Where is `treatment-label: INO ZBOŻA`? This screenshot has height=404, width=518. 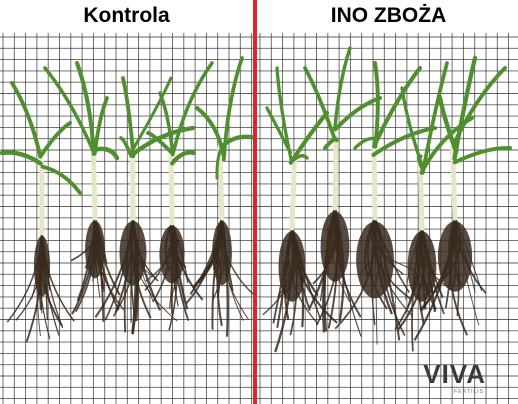
treatment-label: INO ZBOŻA is located at coordinates (388, 15).